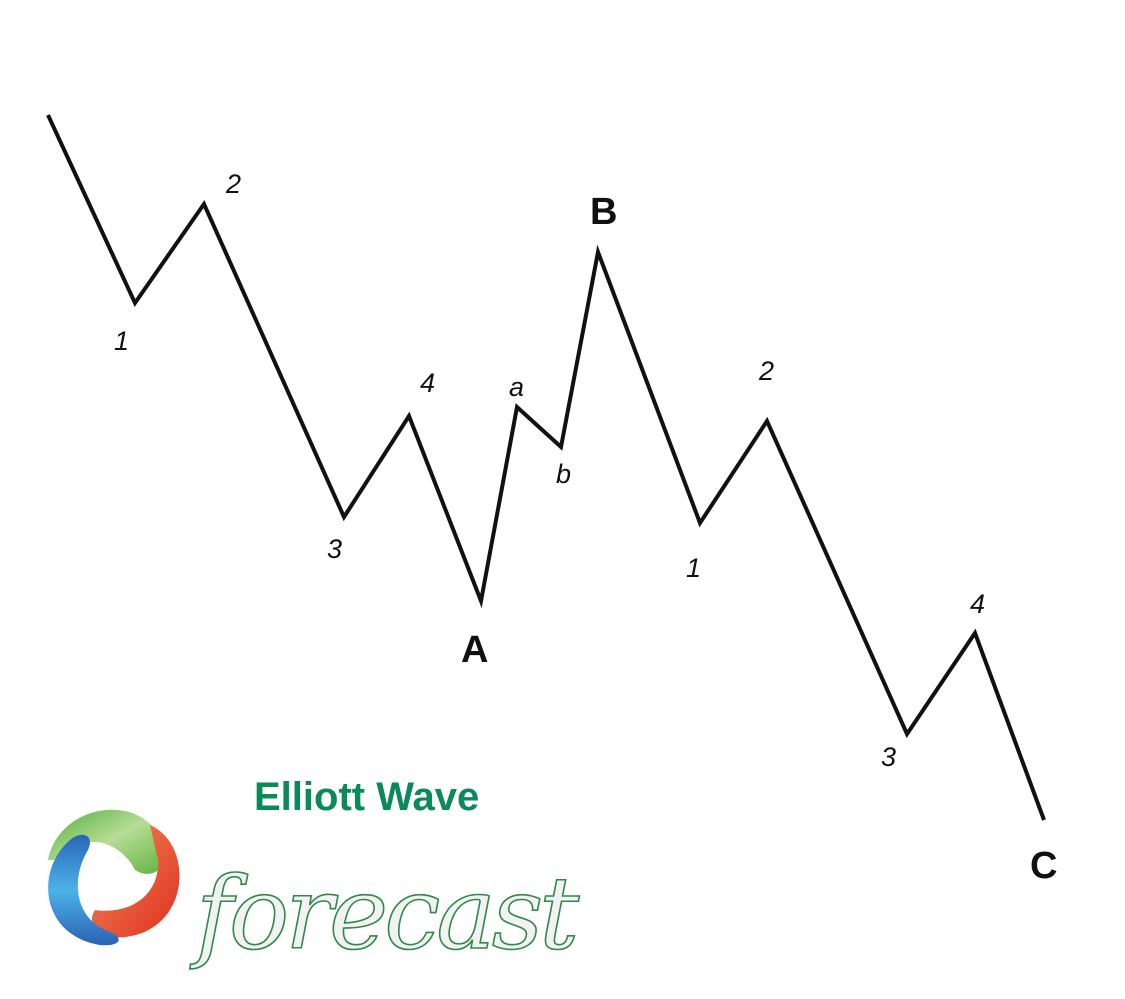 This screenshot has width=1125, height=999. What do you see at coordinates (563, 474) in the screenshot?
I see `label-wave-b: b` at bounding box center [563, 474].